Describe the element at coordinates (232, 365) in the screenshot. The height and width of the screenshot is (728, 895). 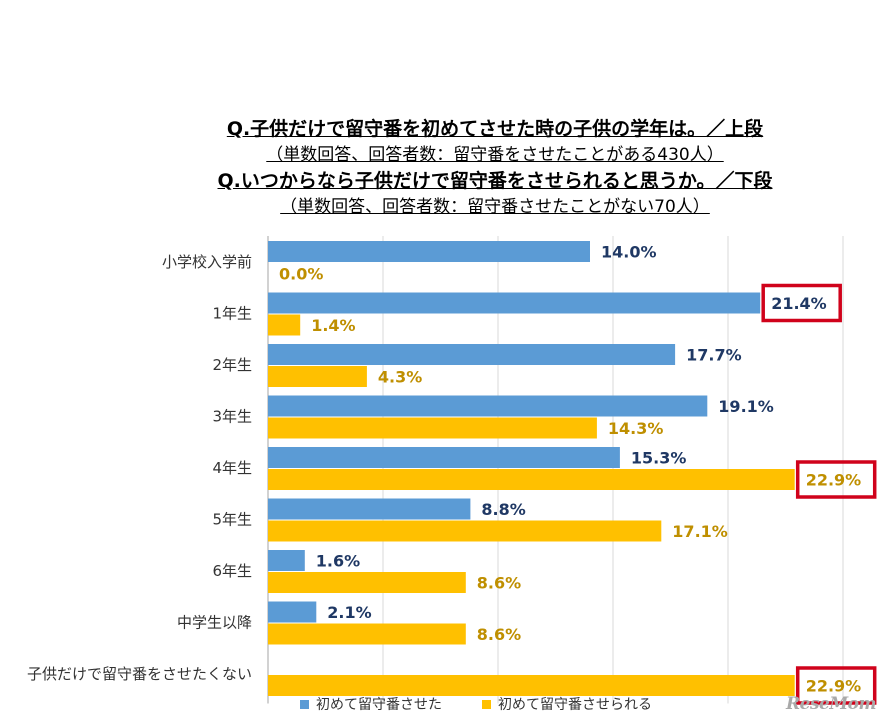
I see `category-label: 2年生` at that location.